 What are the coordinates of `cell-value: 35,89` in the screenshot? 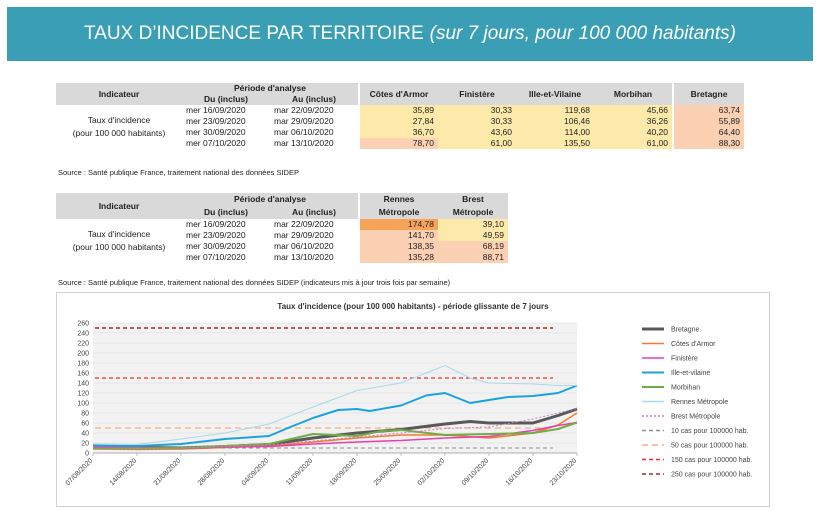 It's located at (398, 110).